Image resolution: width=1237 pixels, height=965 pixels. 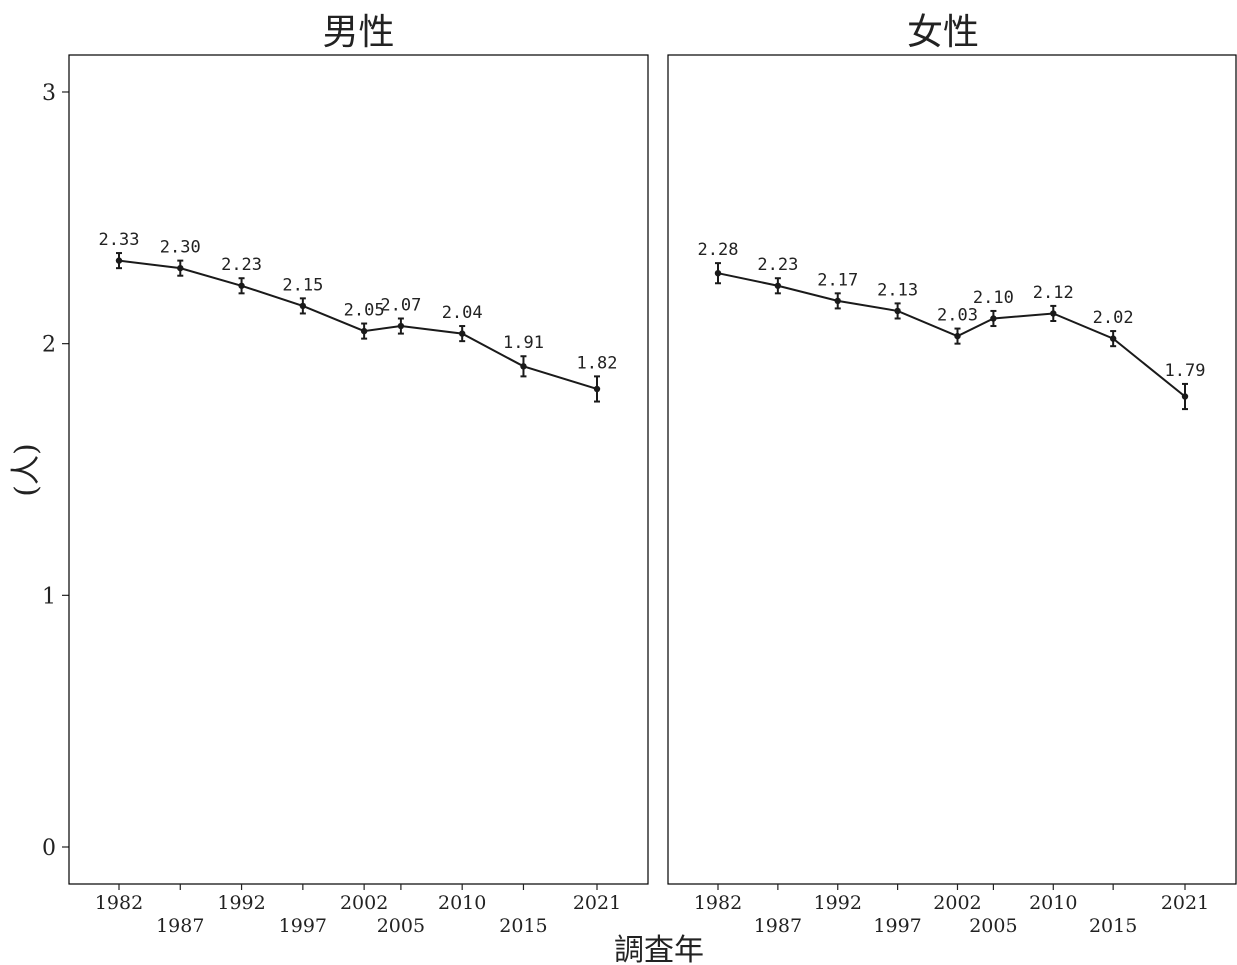 I want to click on data-label: 2.33, so click(x=119, y=240).